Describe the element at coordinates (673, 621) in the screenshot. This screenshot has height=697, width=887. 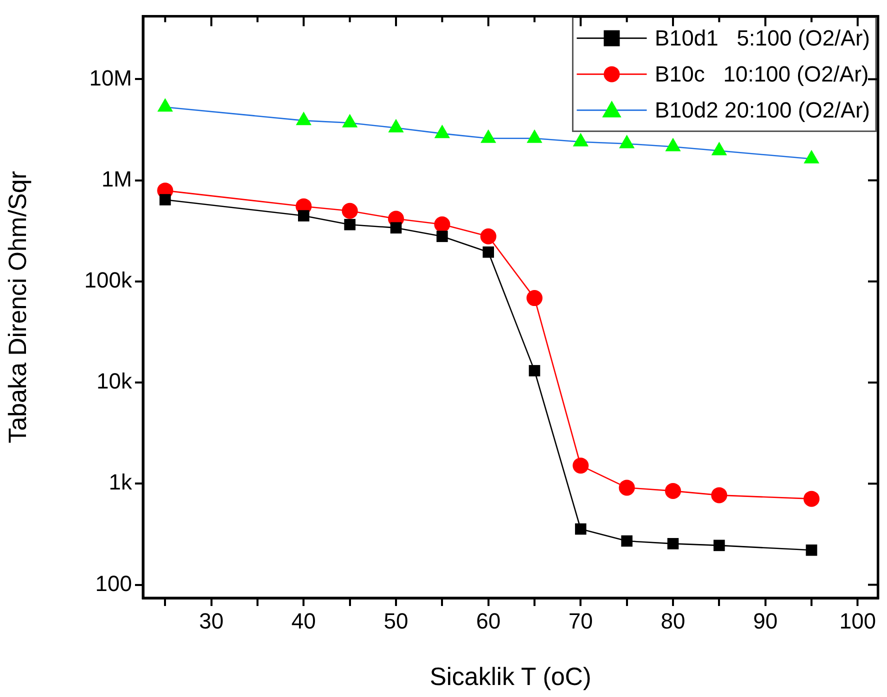
I see `x-tick-label: 80` at that location.